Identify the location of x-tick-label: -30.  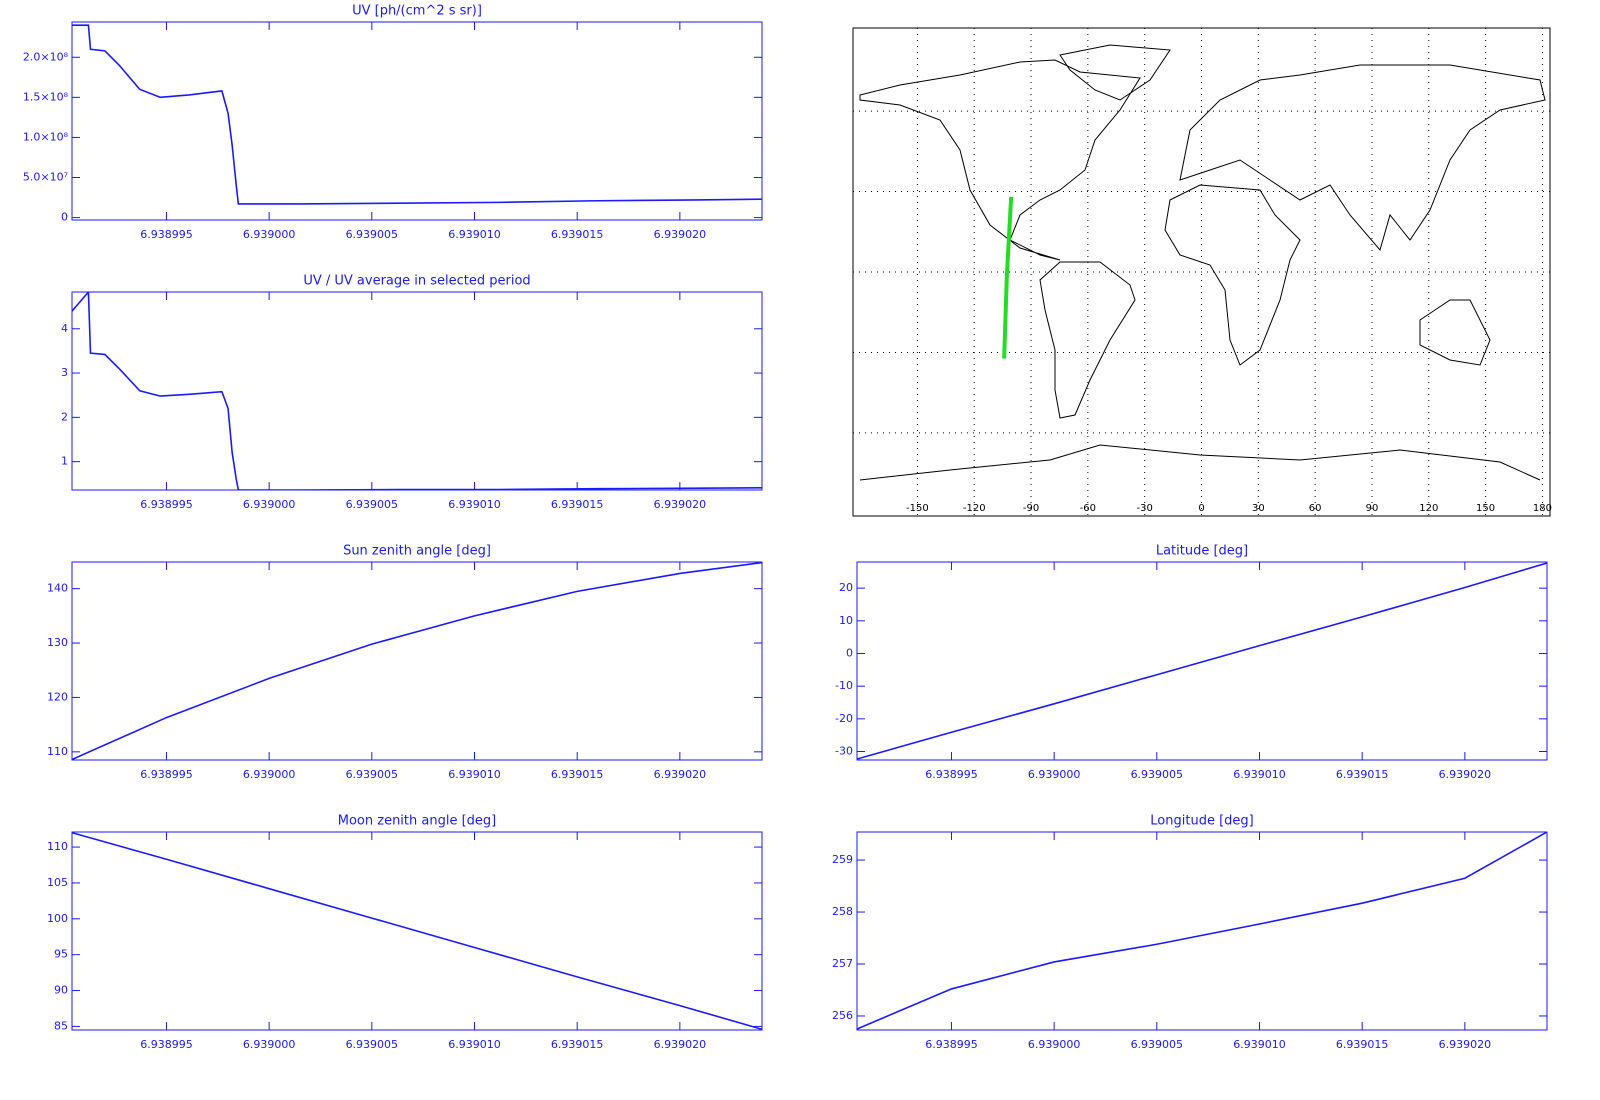
(1145, 508).